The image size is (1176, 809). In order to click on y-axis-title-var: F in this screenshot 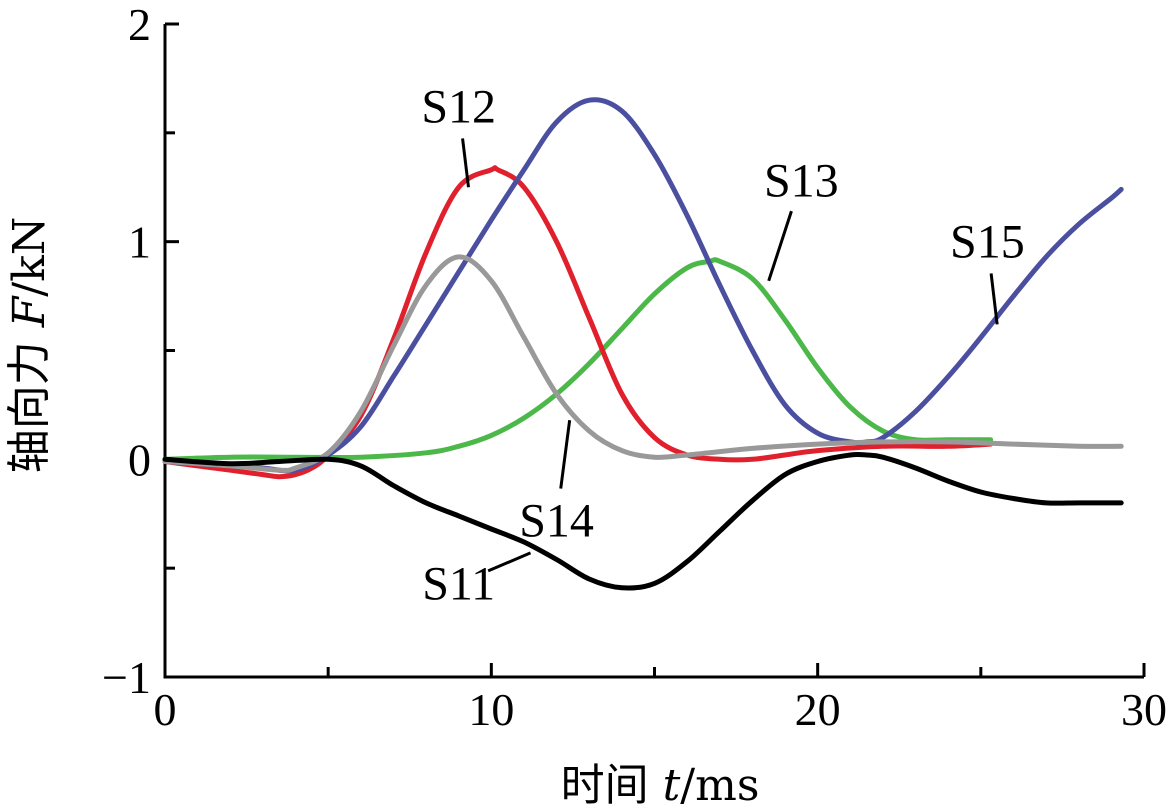, I will do `click(29, 311)`.